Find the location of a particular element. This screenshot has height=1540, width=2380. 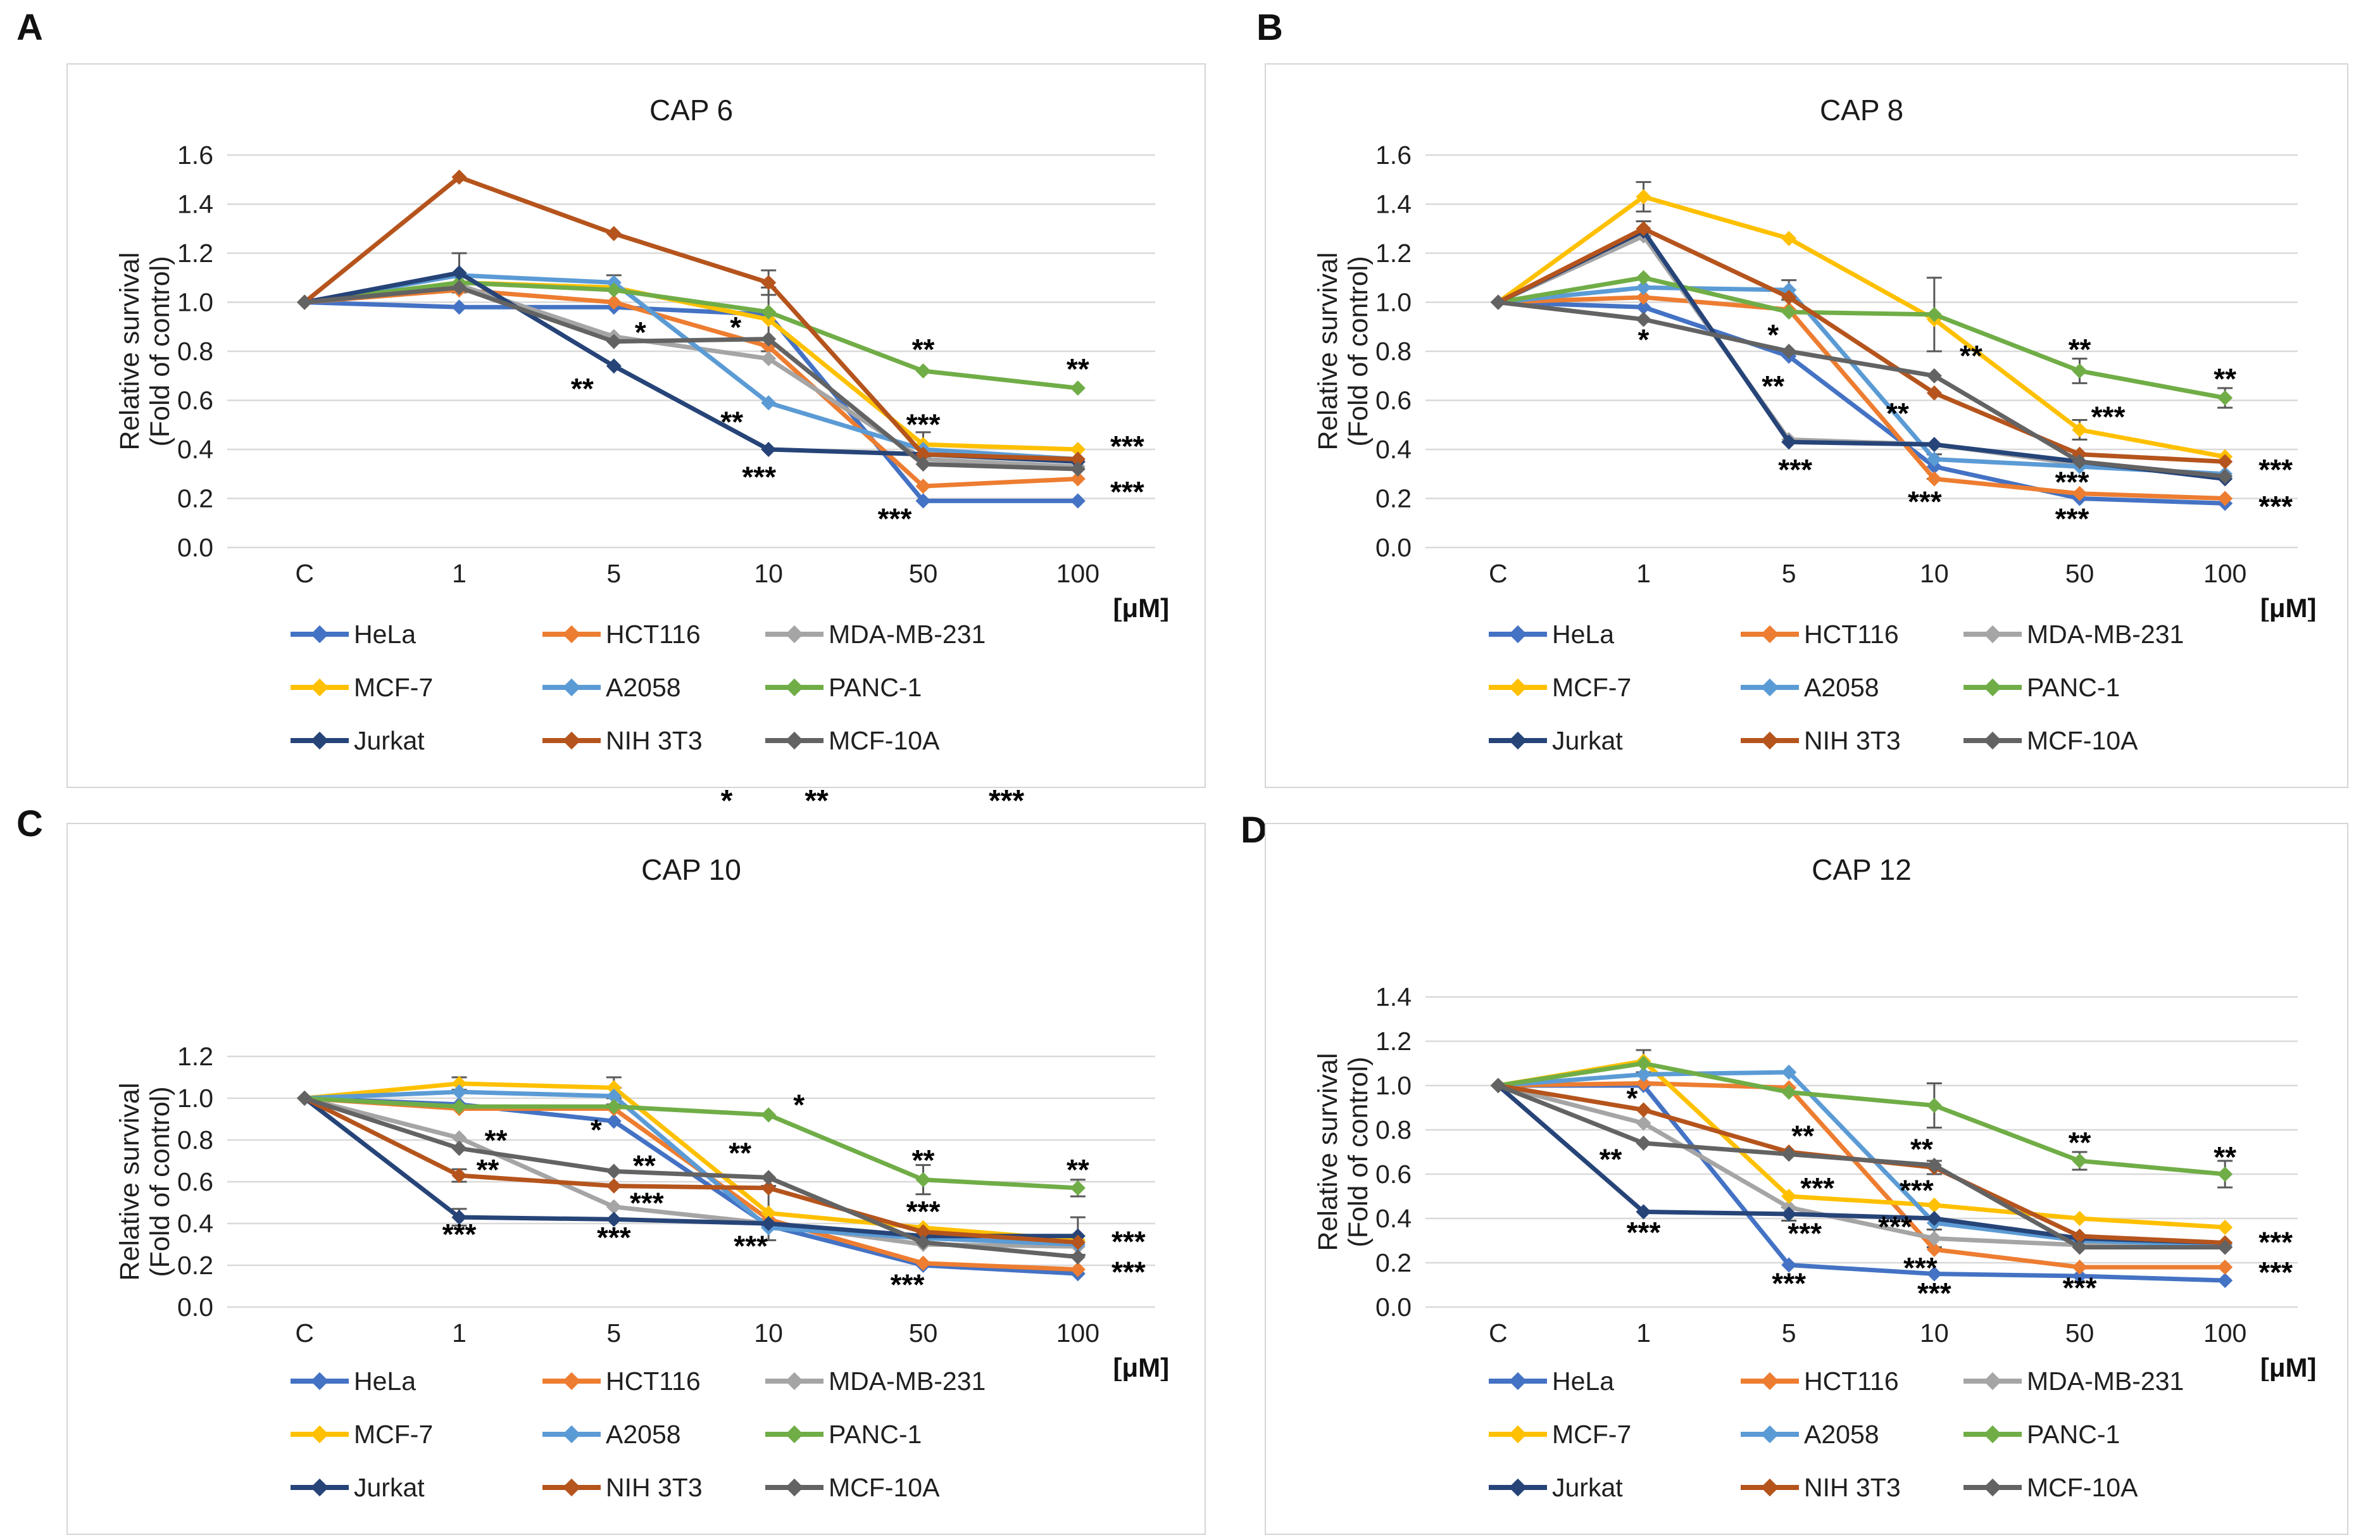

y-tick-label: 0.0 is located at coordinates (1393, 1307).